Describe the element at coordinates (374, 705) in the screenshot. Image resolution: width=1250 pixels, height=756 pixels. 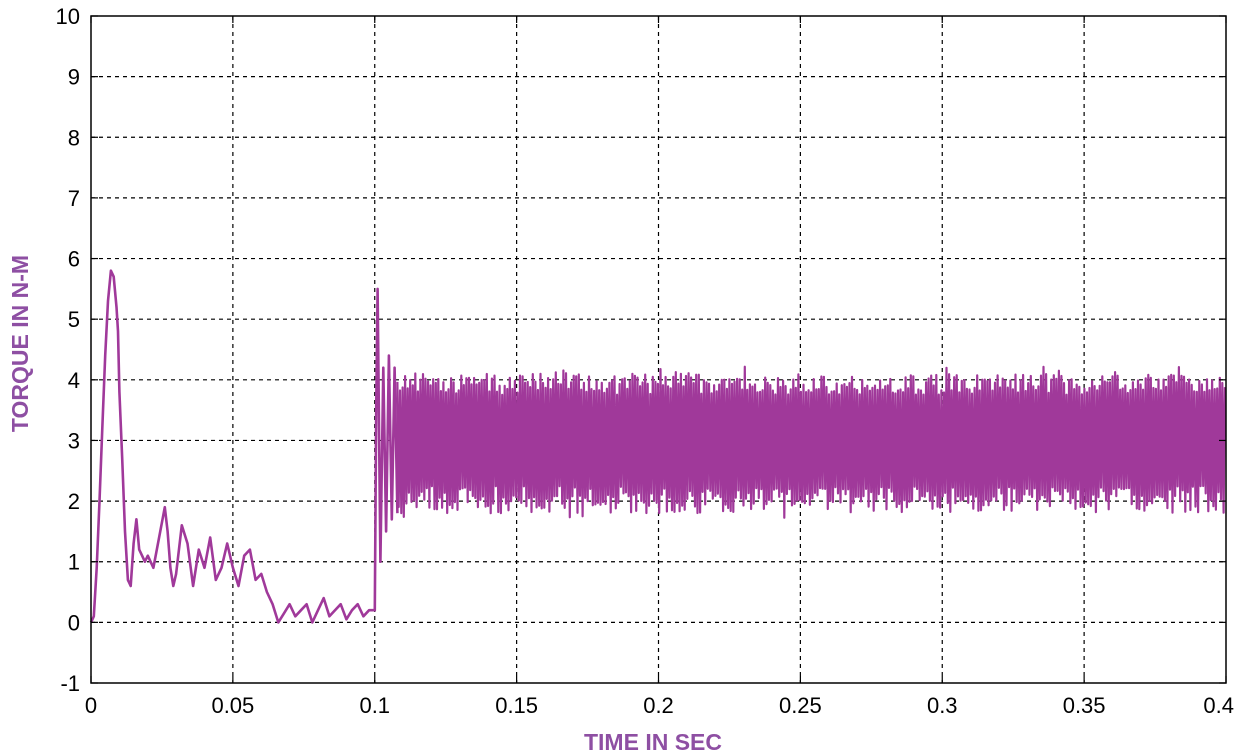
I see `x-tick-label: 0.1` at that location.